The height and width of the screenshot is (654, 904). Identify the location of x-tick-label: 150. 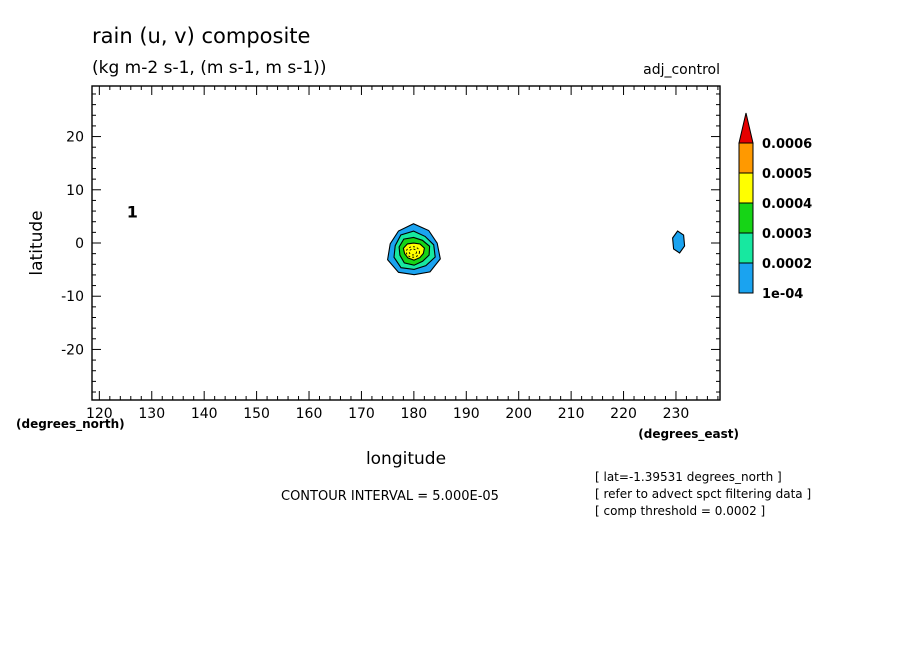
(256, 414).